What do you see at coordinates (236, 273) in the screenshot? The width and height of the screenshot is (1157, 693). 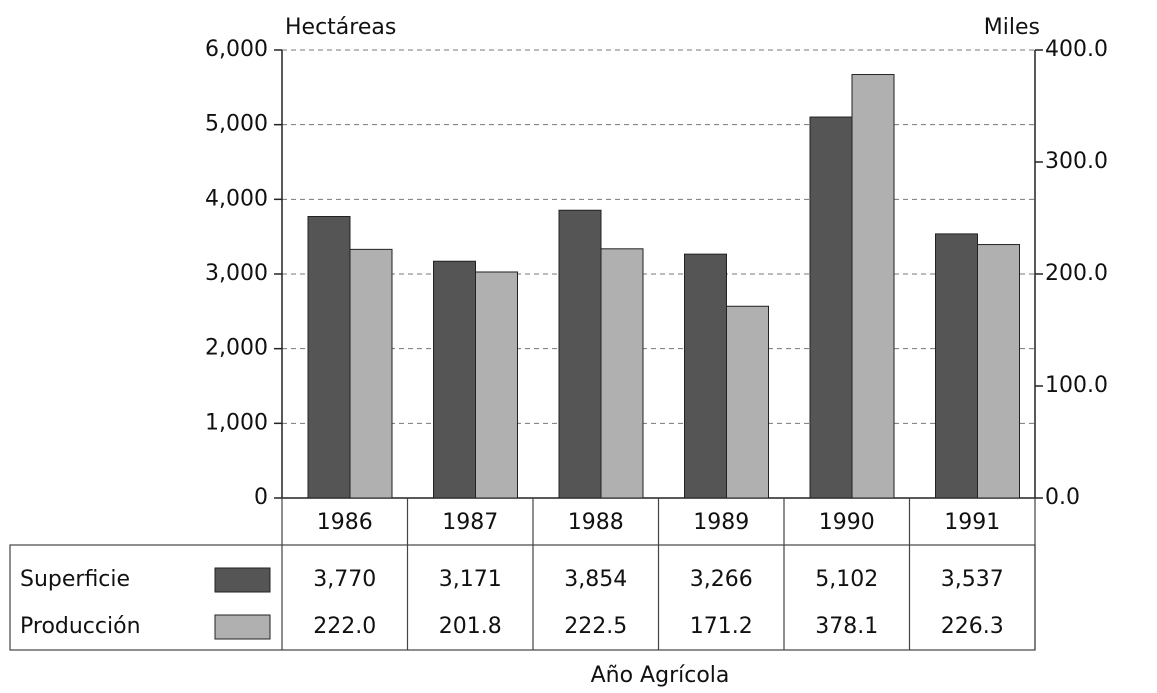 I see `y-tick-label: 3,000` at bounding box center [236, 273].